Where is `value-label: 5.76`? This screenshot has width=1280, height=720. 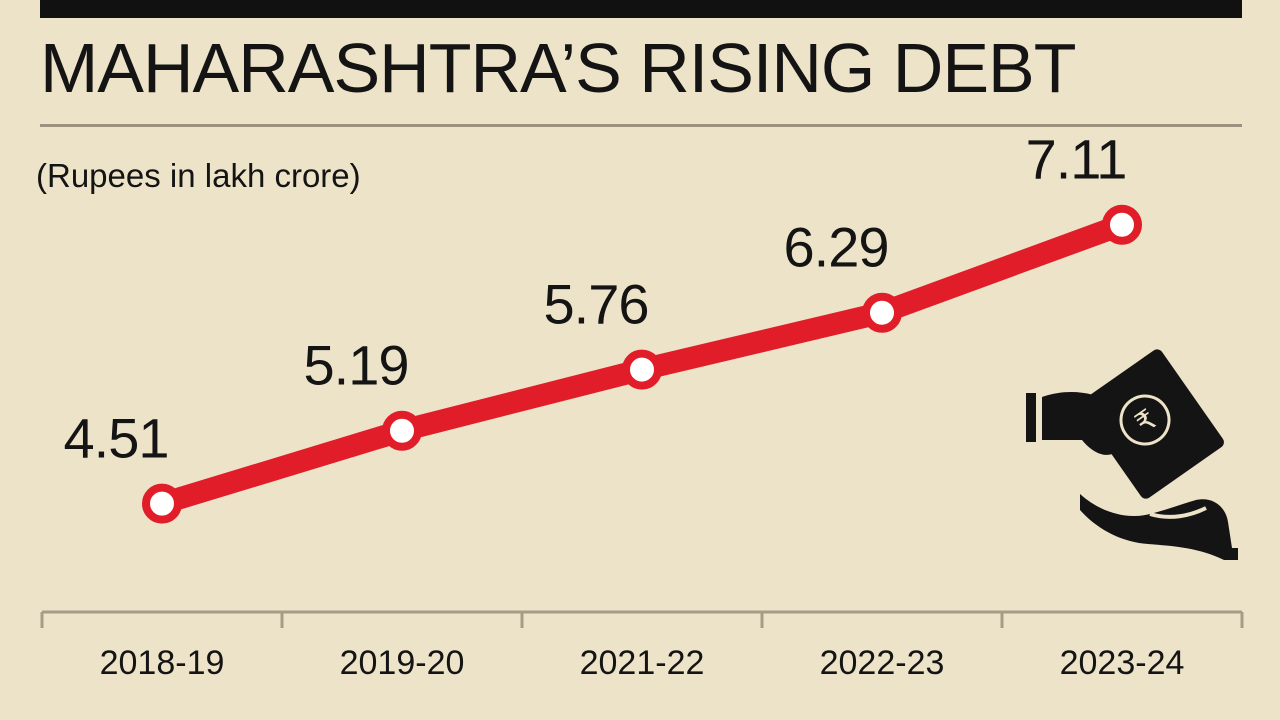 value-label: 5.76 is located at coordinates (596, 304).